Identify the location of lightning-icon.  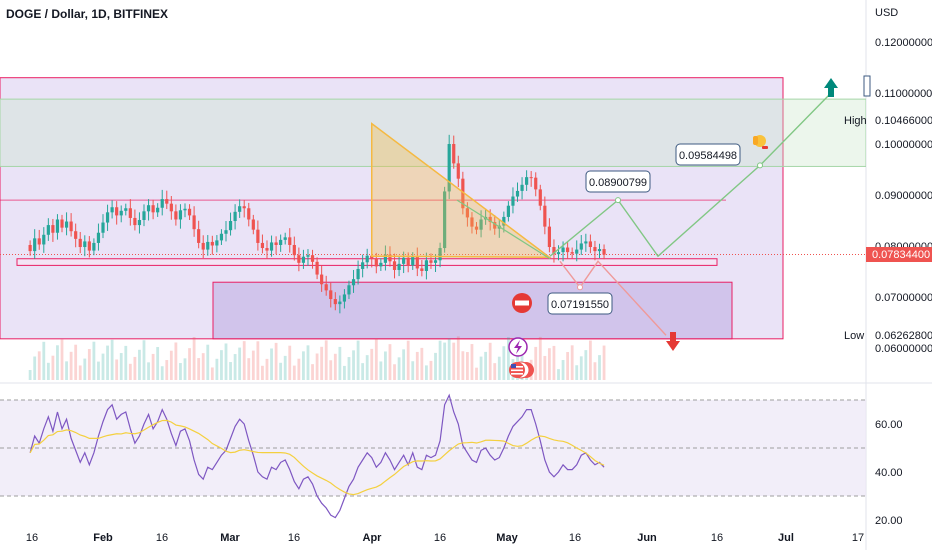
(518, 347).